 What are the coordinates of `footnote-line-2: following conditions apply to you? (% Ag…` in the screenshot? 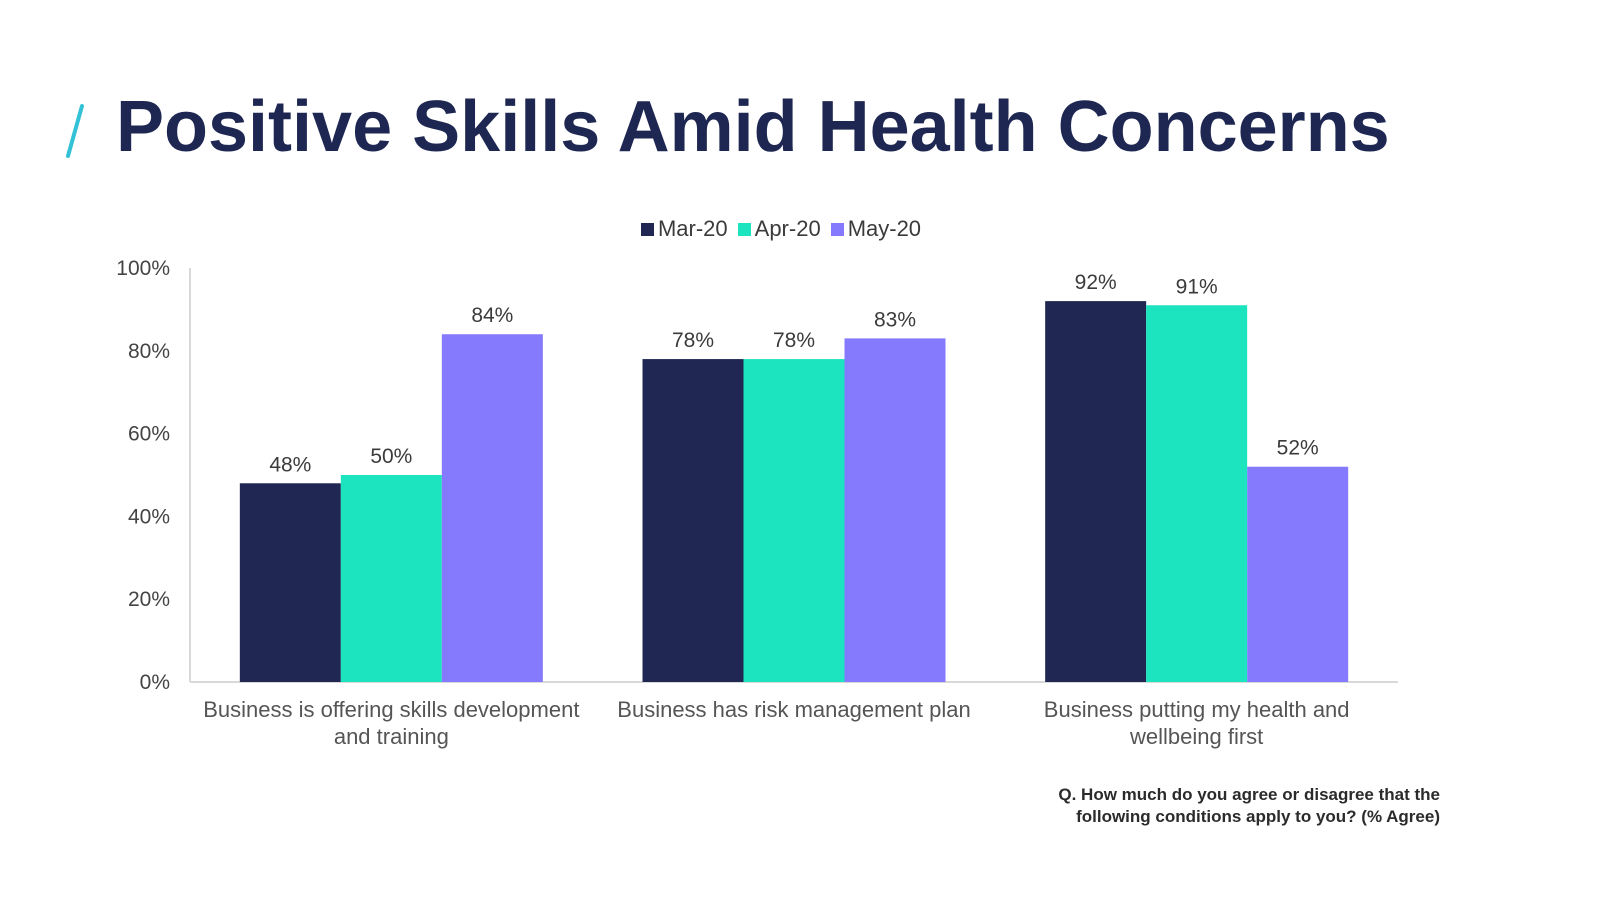 It's located at (1258, 816).